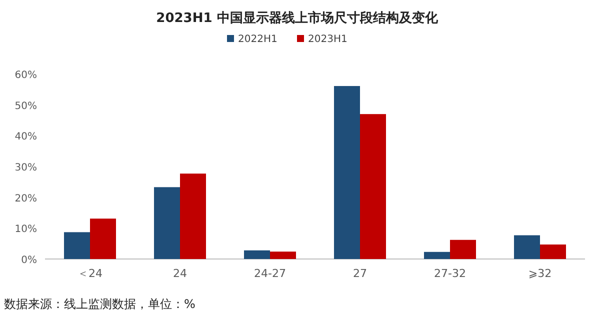 The width and height of the screenshot is (594, 324). What do you see at coordinates (25, 168) in the screenshot?
I see `y-tick-label: 30%` at bounding box center [25, 168].